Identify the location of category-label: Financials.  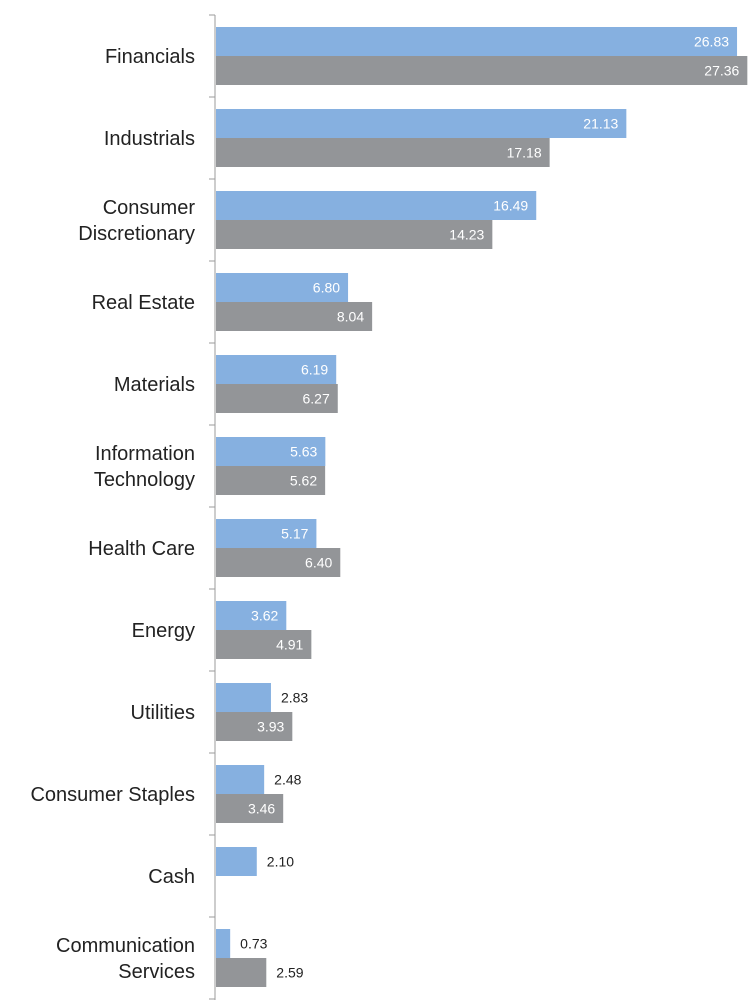
(150, 57).